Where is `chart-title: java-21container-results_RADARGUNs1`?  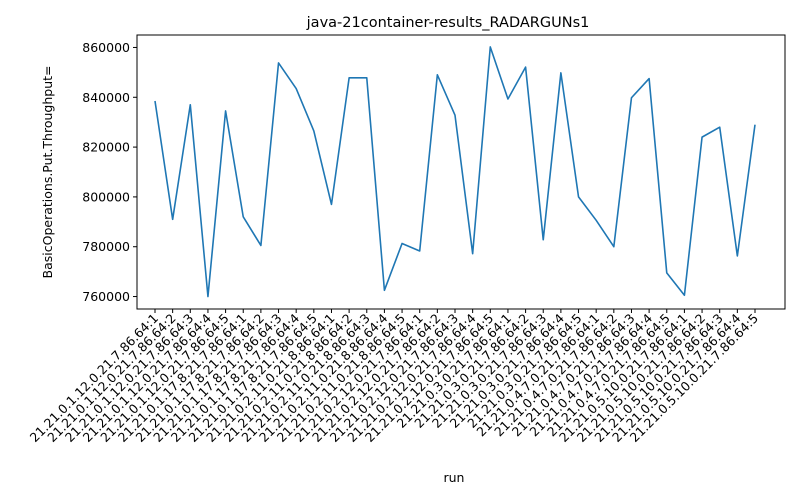
chart-title: java-21container-results_RADARGUNs1 is located at coordinates (448, 23).